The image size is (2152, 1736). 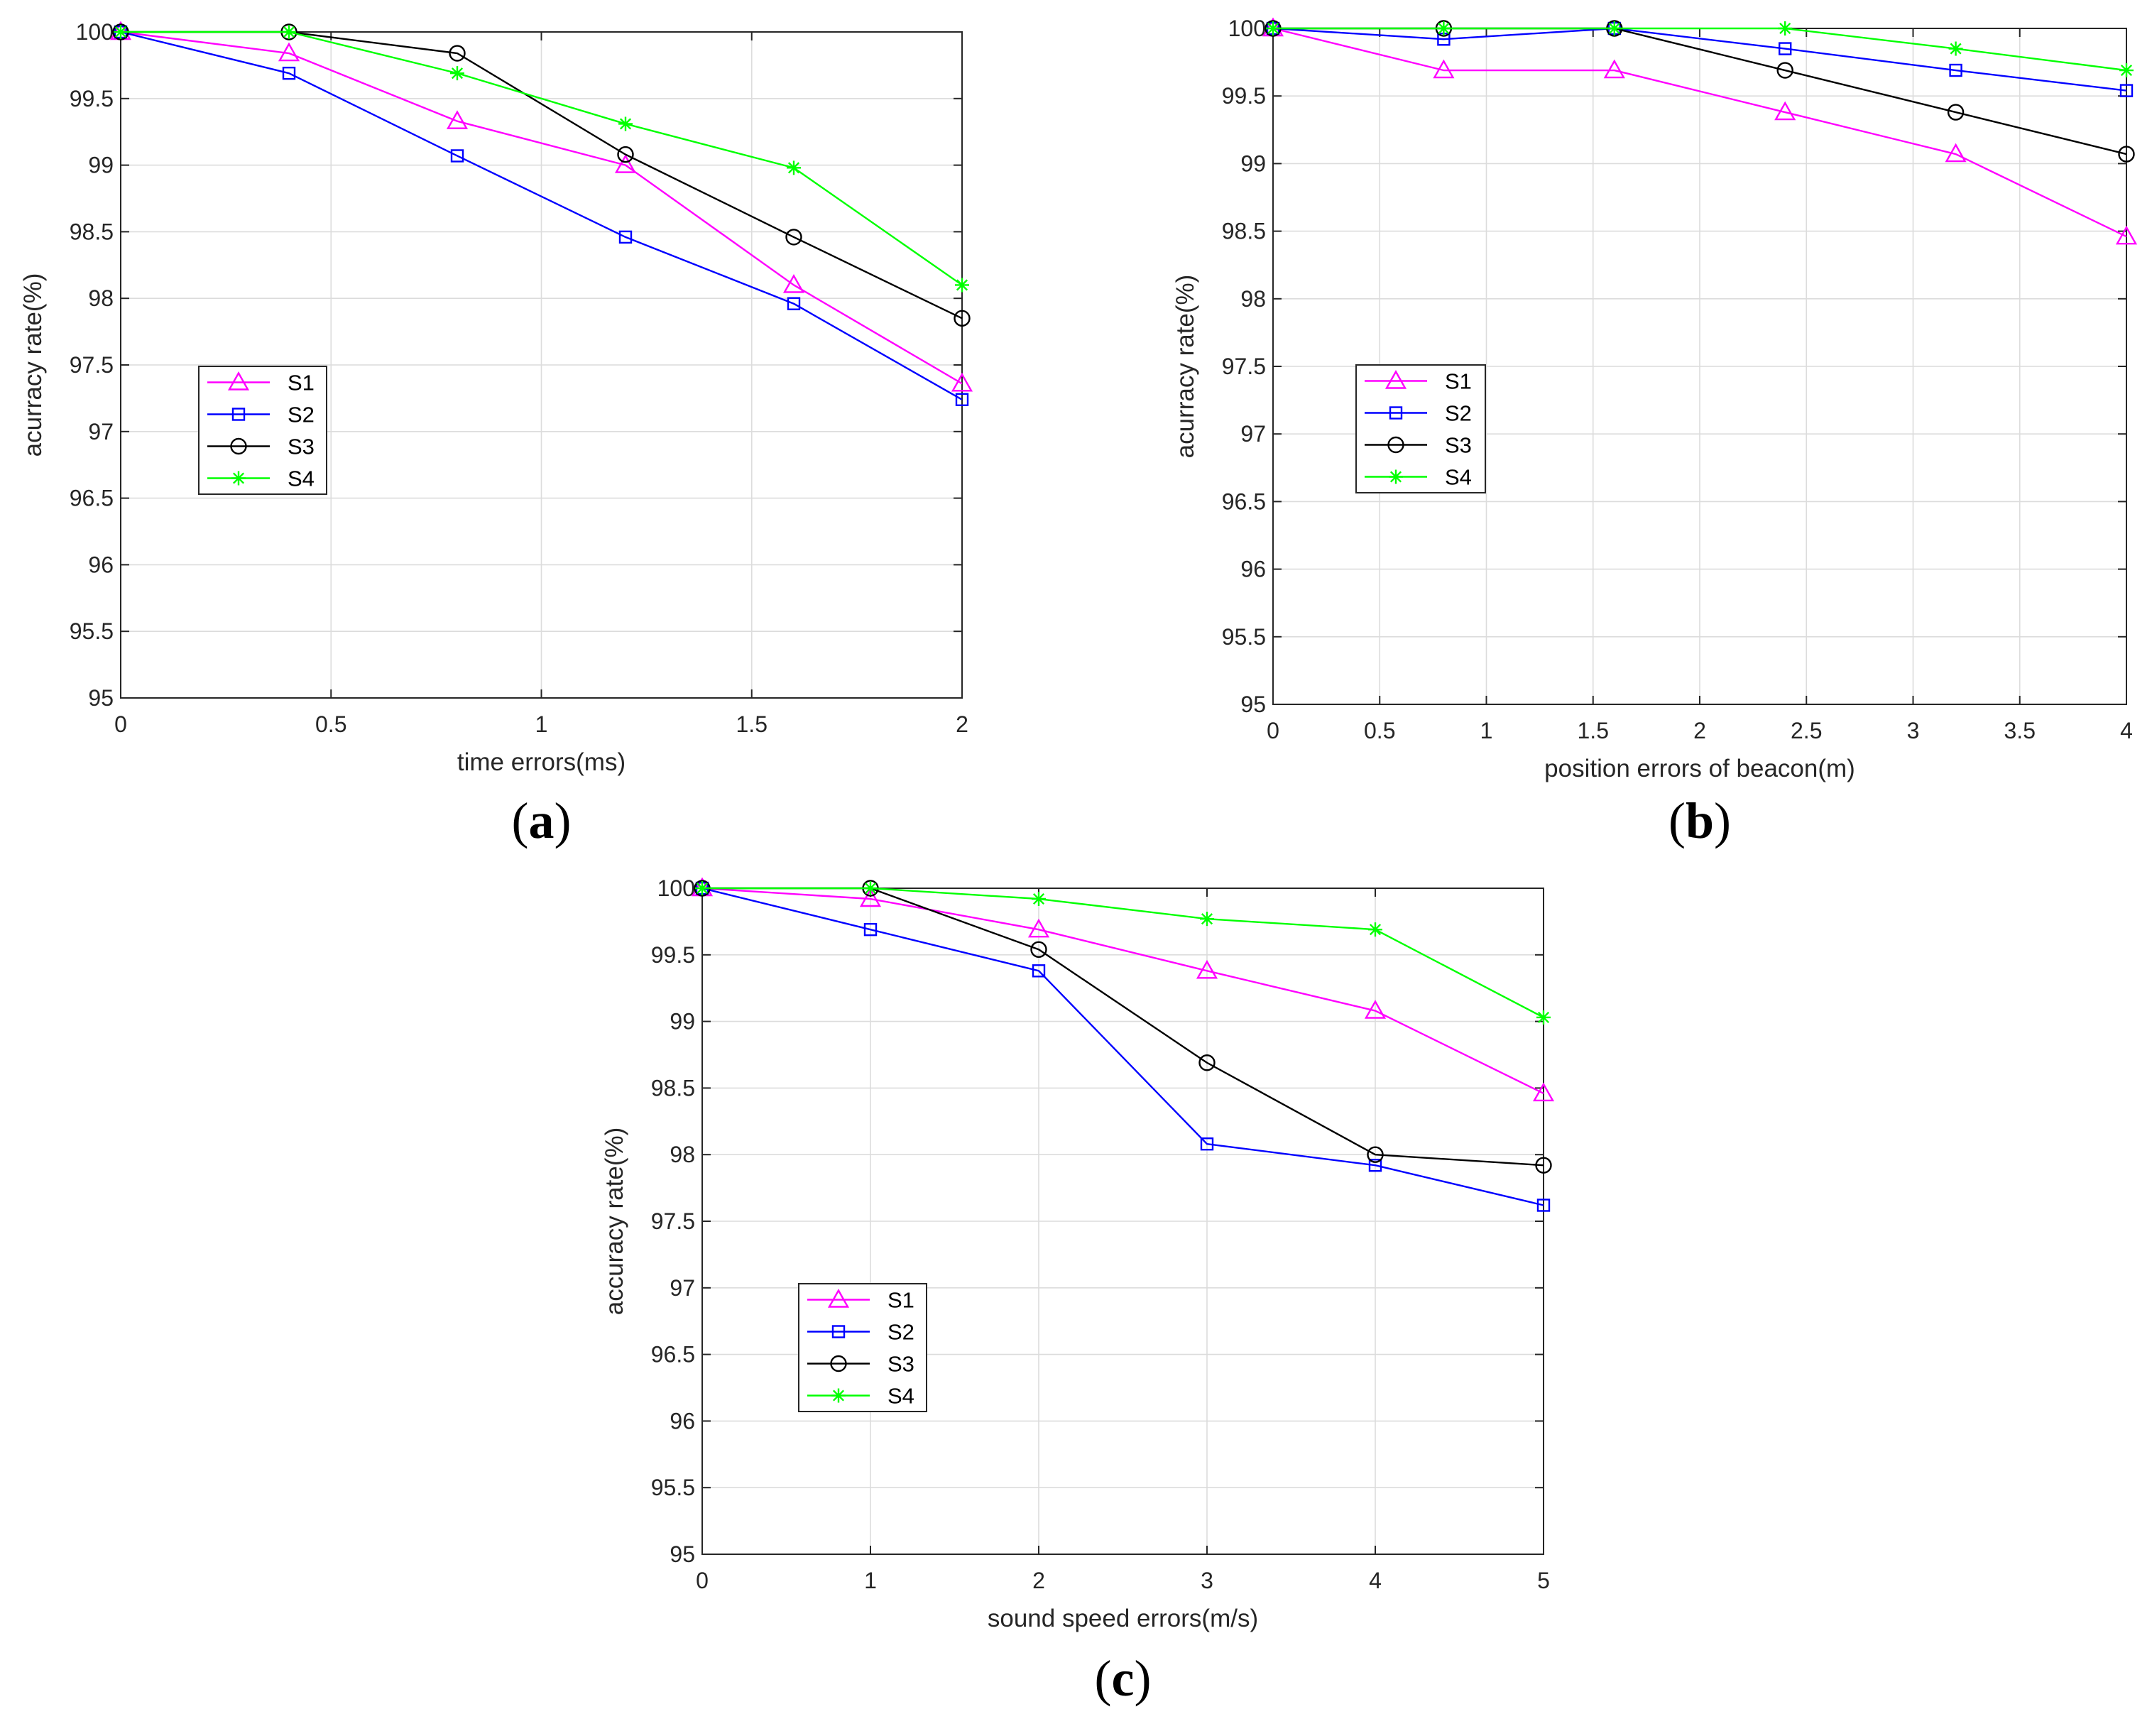 I want to click on x-axis-label-c: sound speed errors(m/s), so click(x=1123, y=1618).